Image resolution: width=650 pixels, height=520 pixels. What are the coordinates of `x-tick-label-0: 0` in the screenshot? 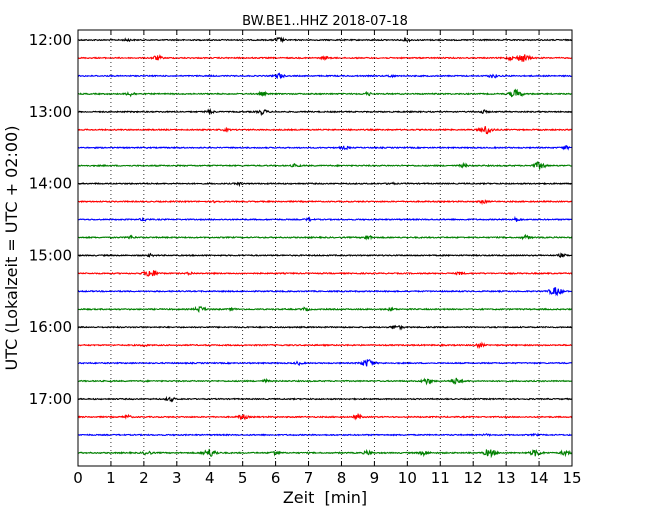 It's located at (78, 478).